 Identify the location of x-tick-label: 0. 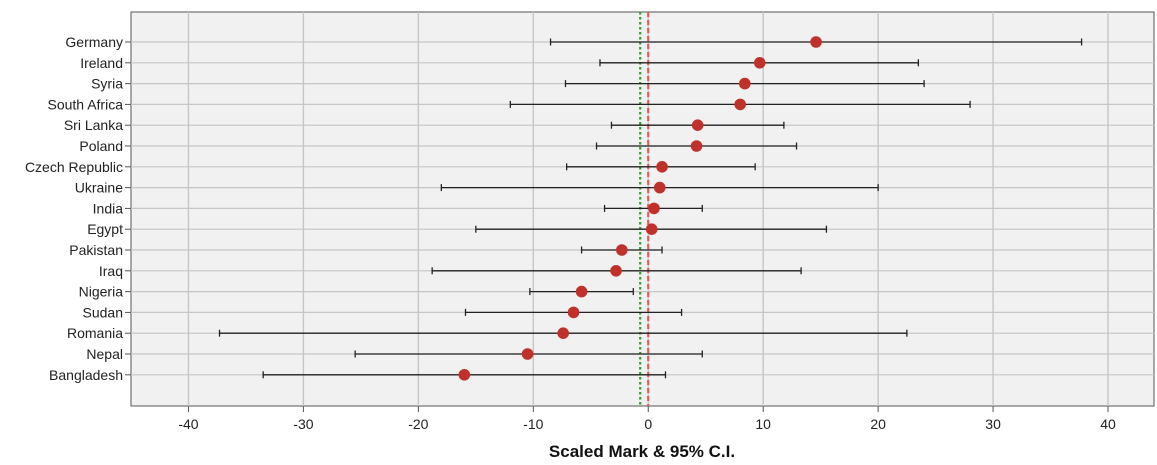
(648, 424).